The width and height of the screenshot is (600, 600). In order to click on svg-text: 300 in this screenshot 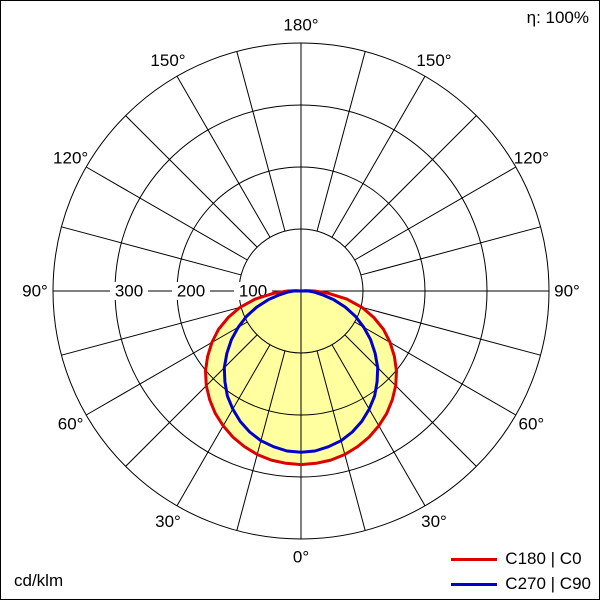, I will do `click(129, 291)`.